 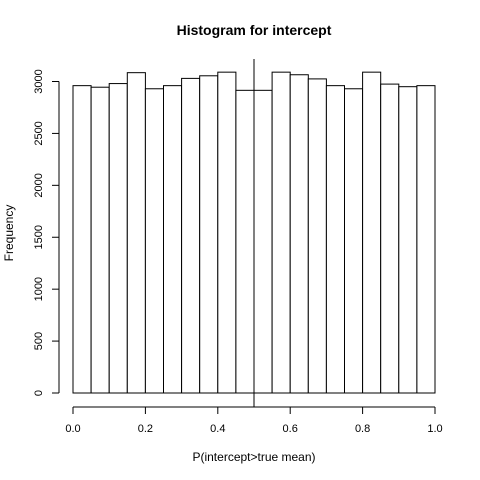 I want to click on x-tick-label: 0.8, so click(x=362, y=429).